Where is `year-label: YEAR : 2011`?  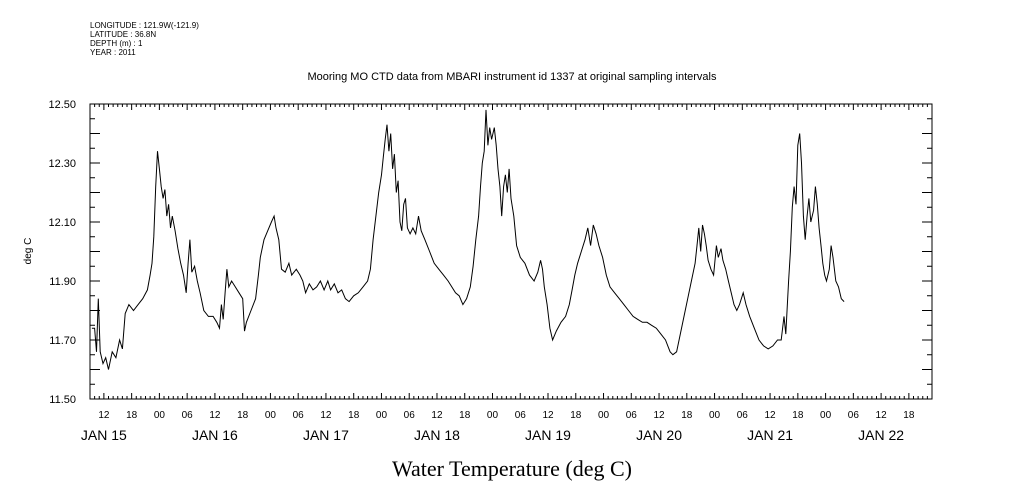 year-label: YEAR : 2011 is located at coordinates (113, 52).